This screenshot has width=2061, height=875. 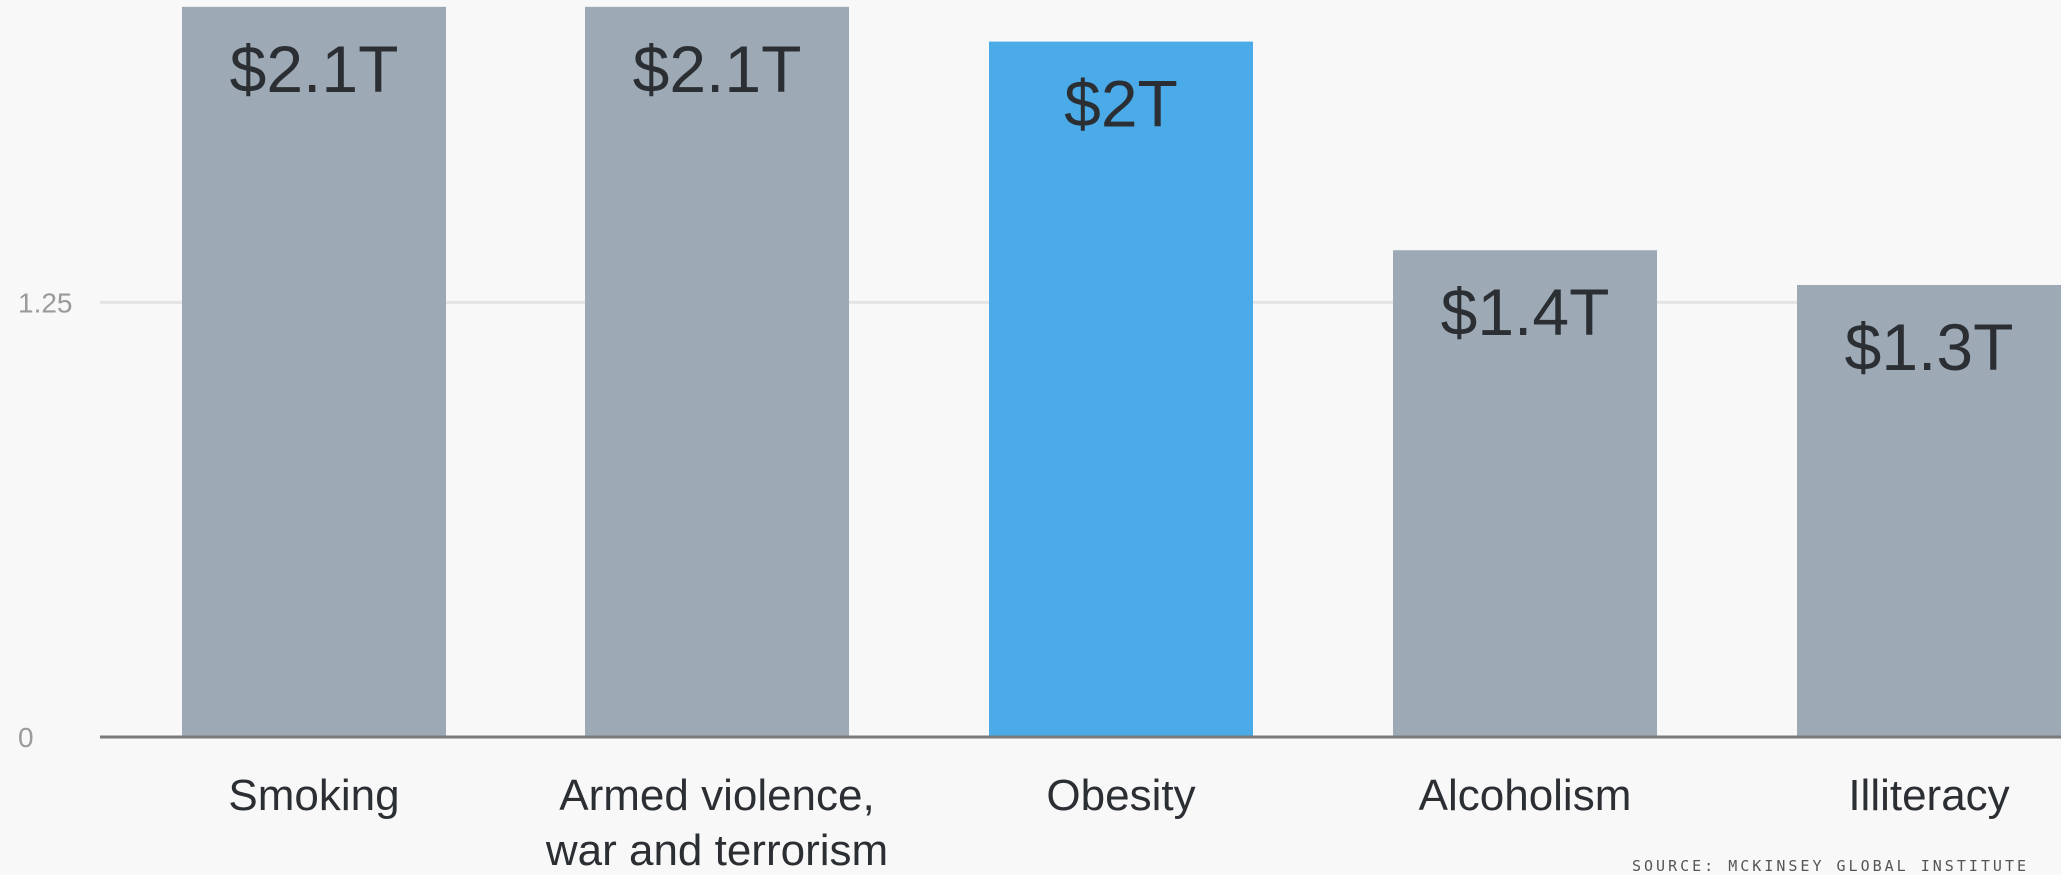 What do you see at coordinates (1831, 866) in the screenshot?
I see `source-note: SOURCE: MCKINSEY GLOBAL INSTITUTE` at bounding box center [1831, 866].